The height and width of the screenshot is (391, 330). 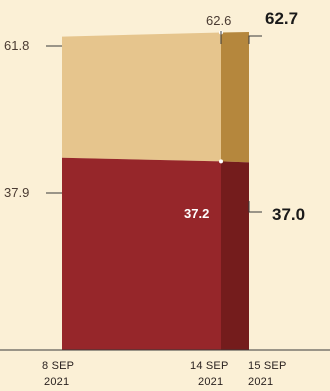 I want to click on date-label-2-line-2: 2021, so click(x=210, y=382).